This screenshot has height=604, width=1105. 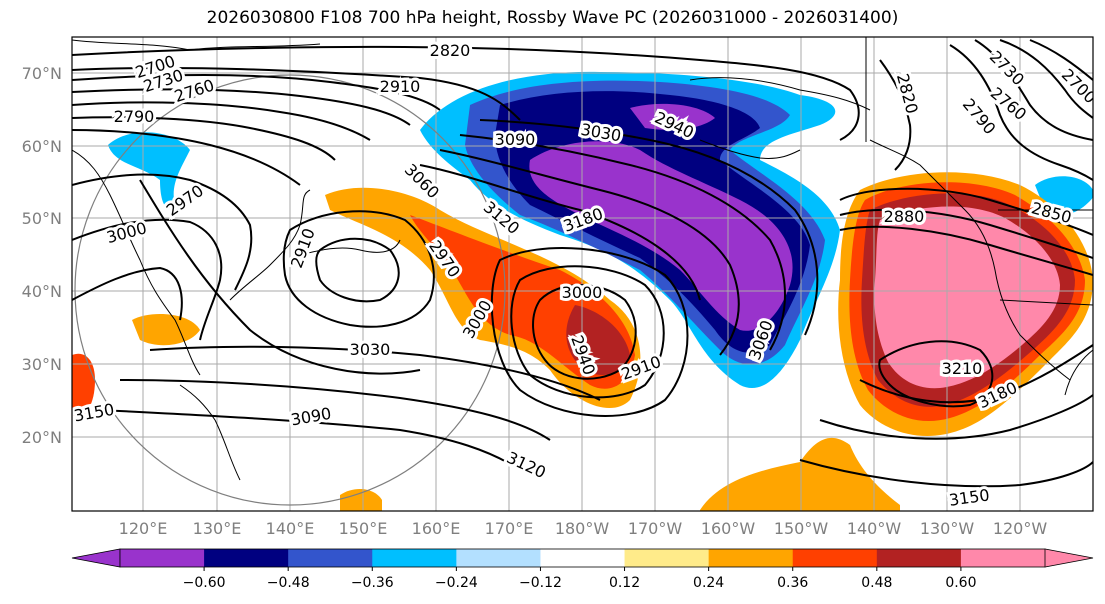 I want to click on colorbar-tick-label: 0.36, so click(x=792, y=583).